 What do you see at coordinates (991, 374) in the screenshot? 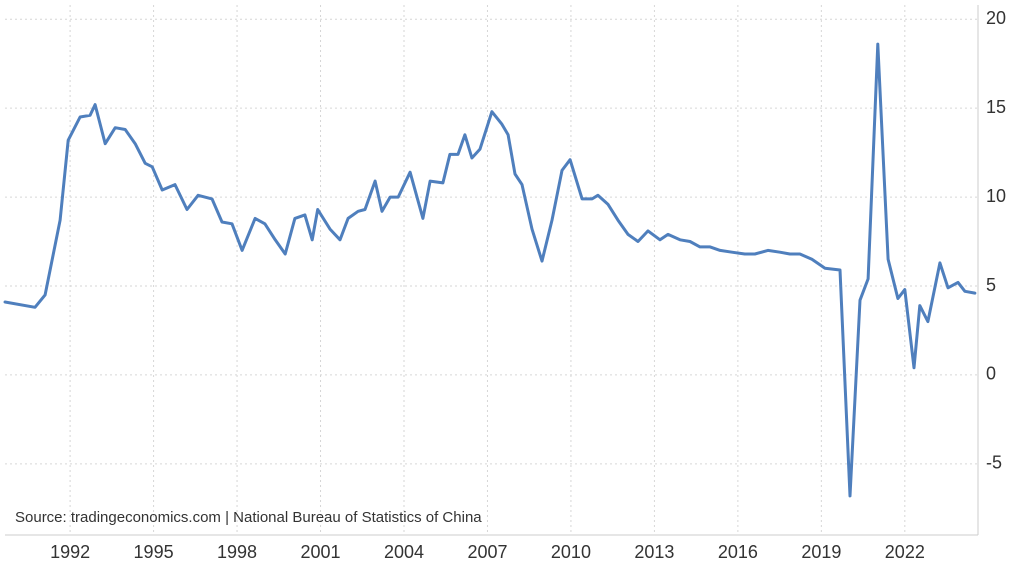
I see `y-tick-label: 0` at bounding box center [991, 374].